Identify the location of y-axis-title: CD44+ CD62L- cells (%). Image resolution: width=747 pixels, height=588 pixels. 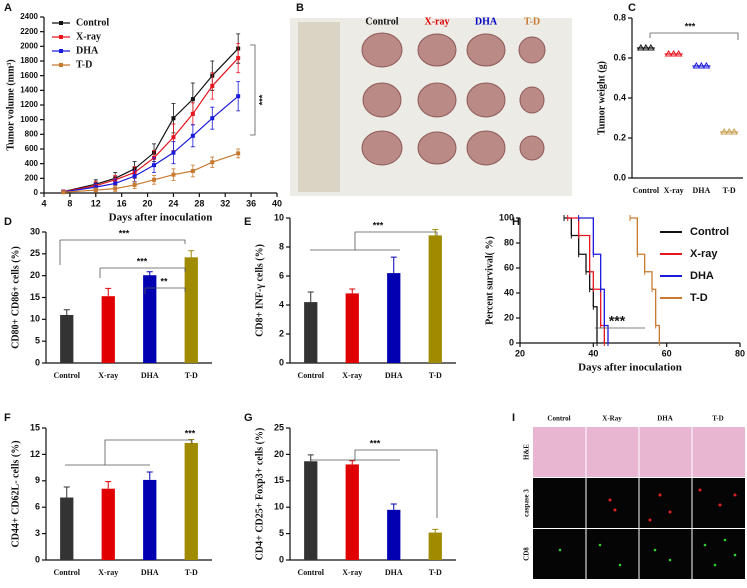
(15, 493).